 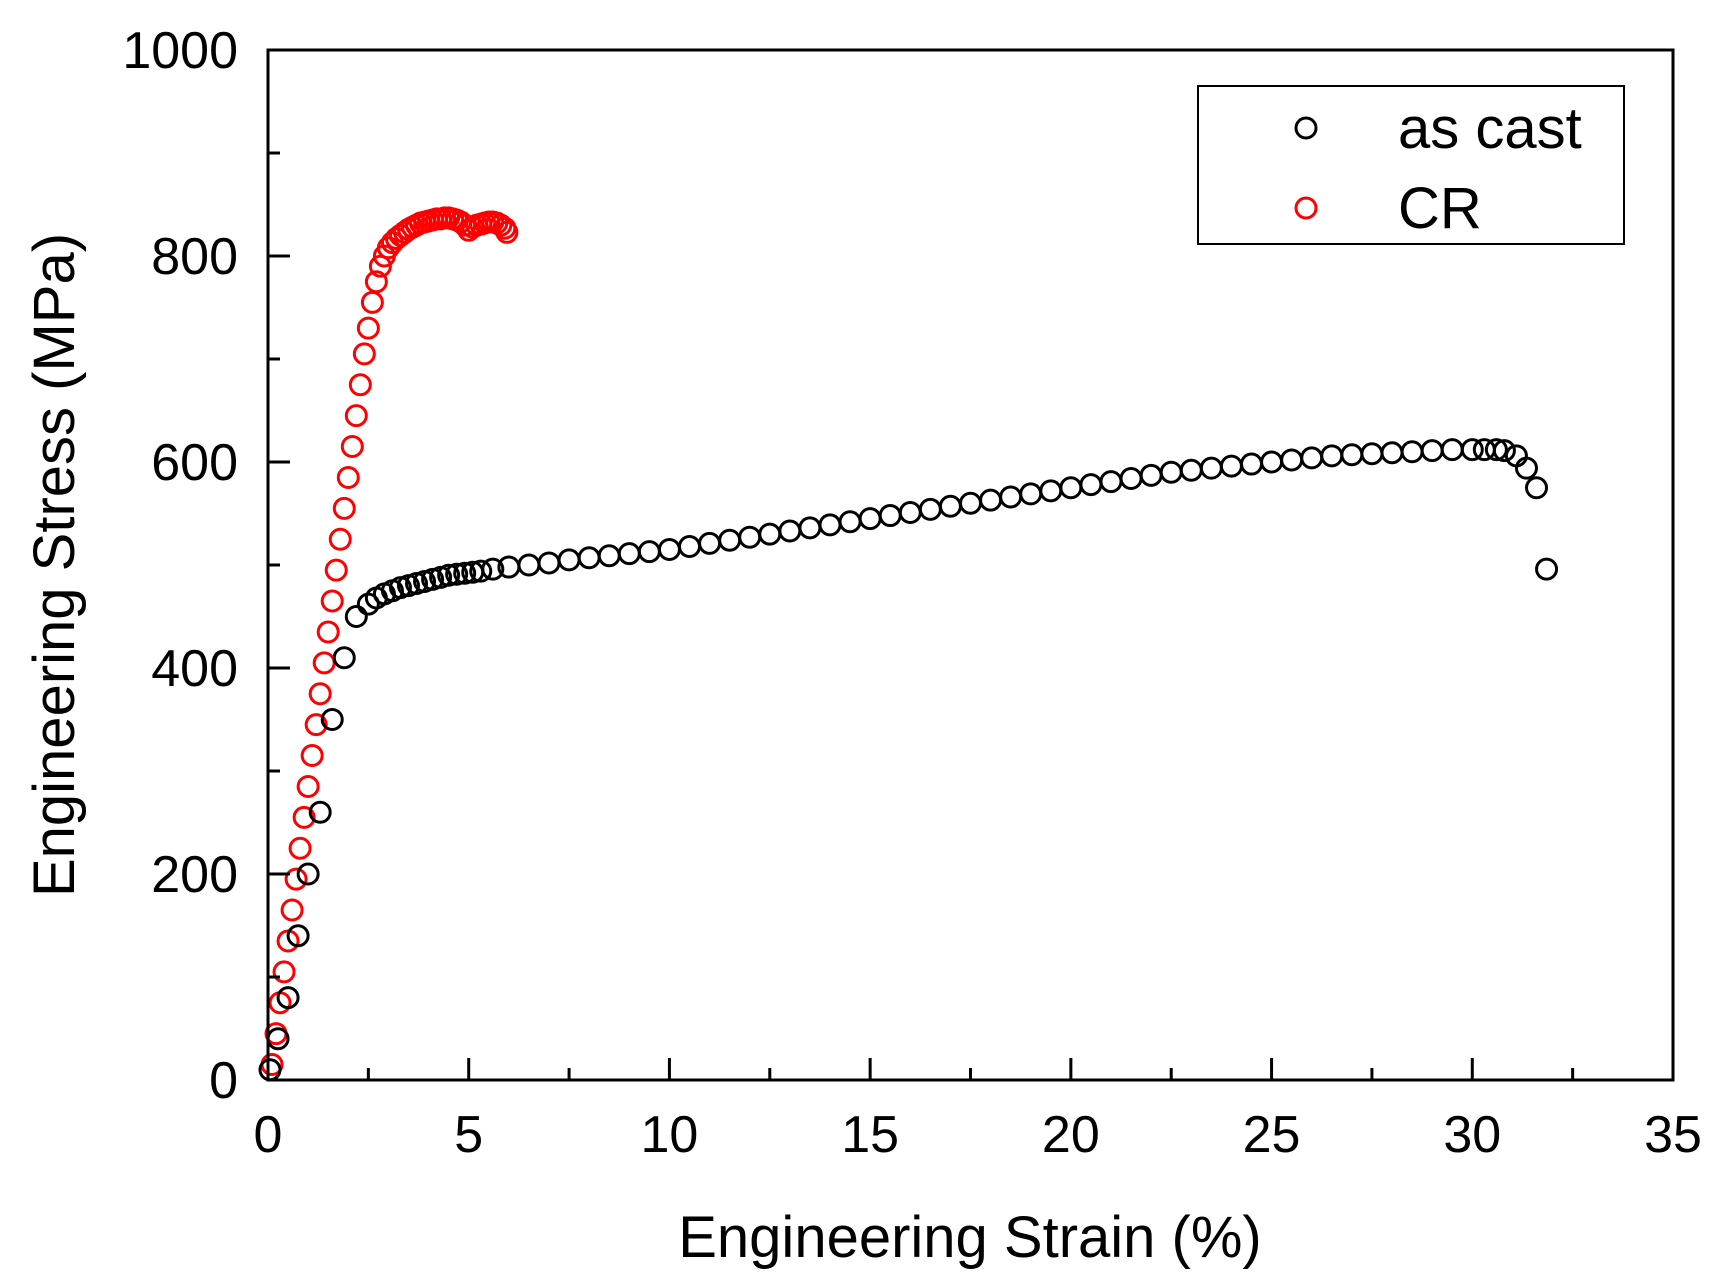 I want to click on y-tick-label: 600, so click(x=194, y=463).